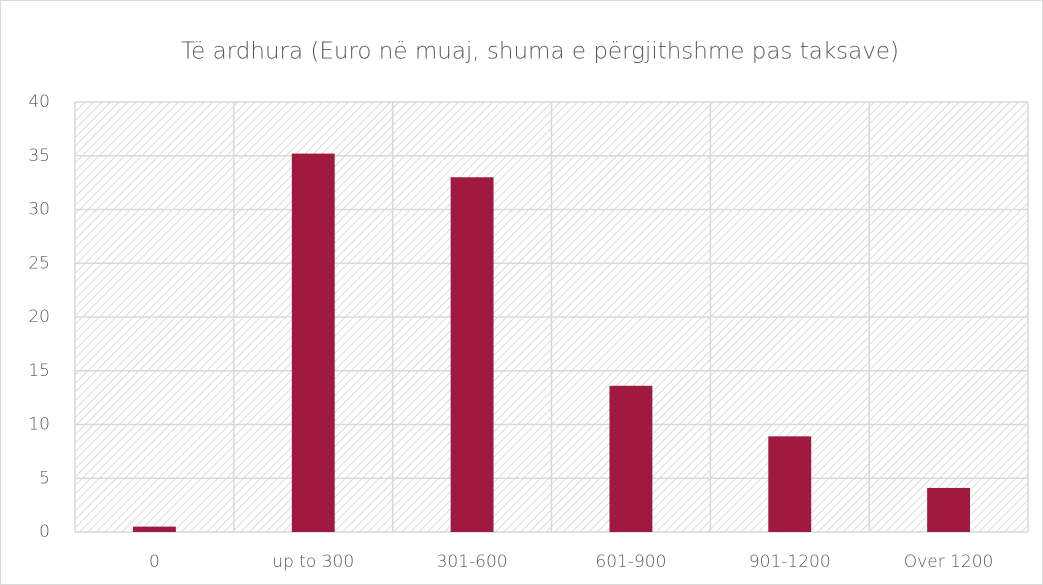 The width and height of the screenshot is (1043, 585). What do you see at coordinates (472, 562) in the screenshot?
I see `x-tick-label: 301-600` at bounding box center [472, 562].